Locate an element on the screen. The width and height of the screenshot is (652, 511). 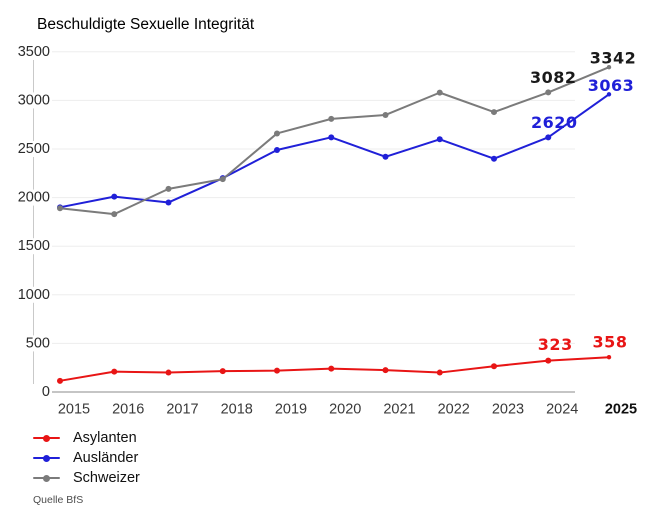
legend-item-auslaender: Ausländer is located at coordinates (86, 458).